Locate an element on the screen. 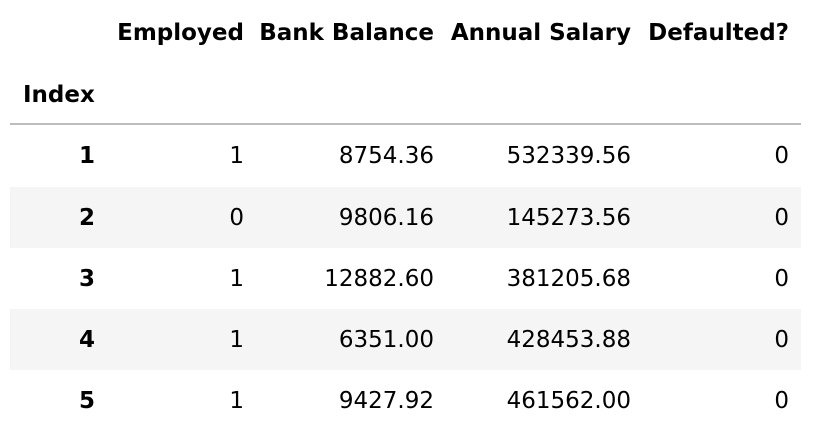 The width and height of the screenshot is (831, 448). cell-annual-salary: 461562.00 is located at coordinates (568, 400).